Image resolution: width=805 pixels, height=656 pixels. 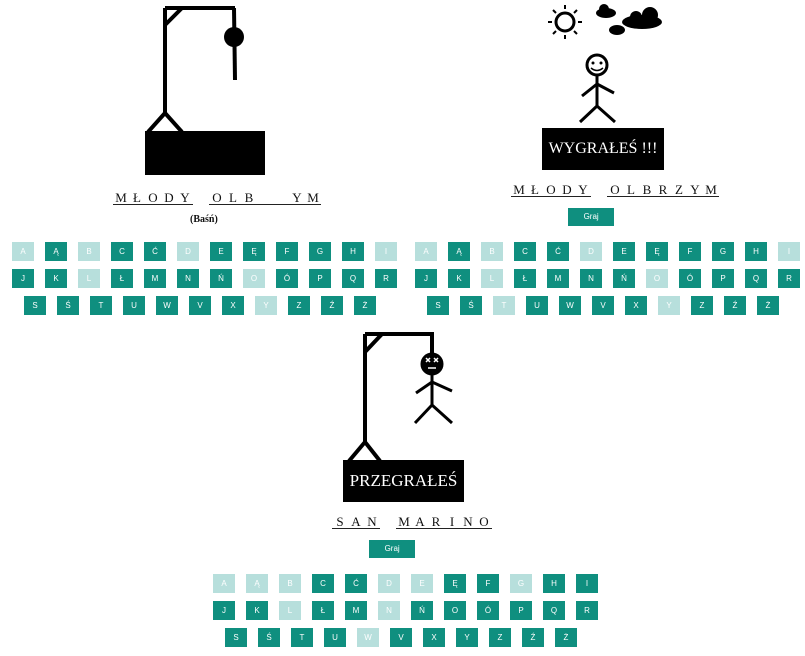 I want to click on word-letter: S, so click(x=340, y=522).